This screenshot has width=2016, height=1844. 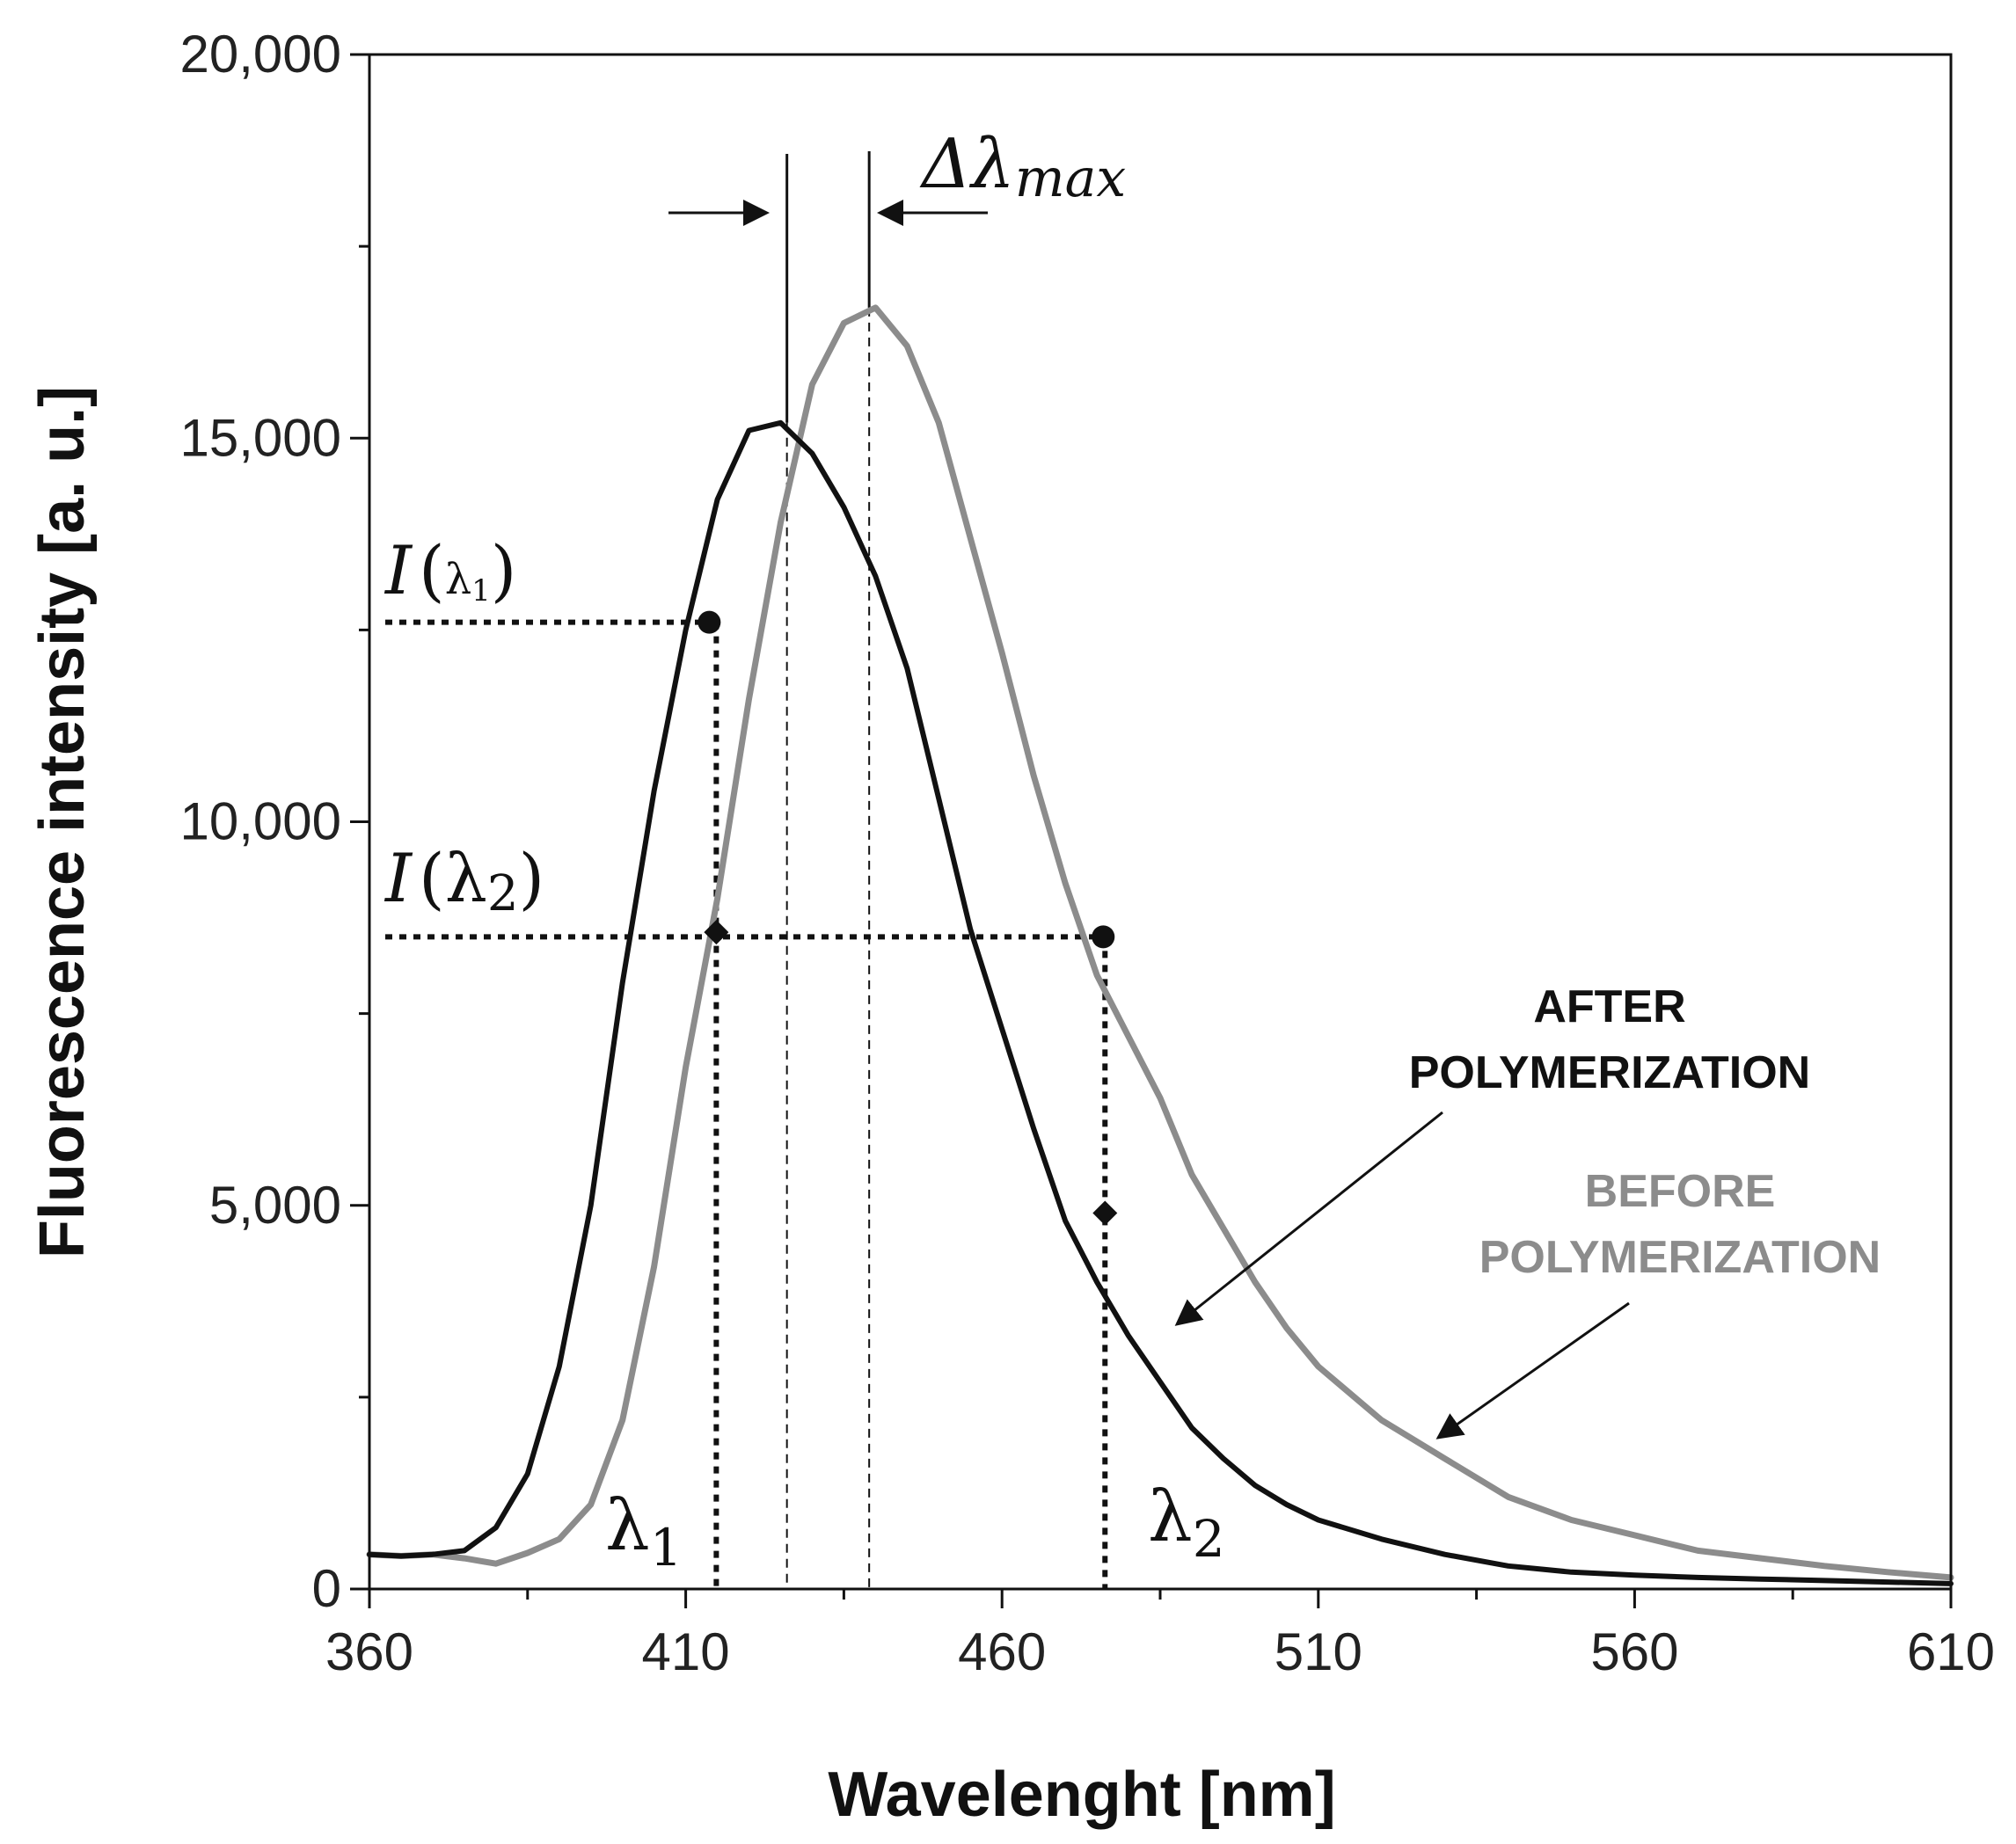 What do you see at coordinates (1308, 1218) in the screenshot?
I see `after-legend-arrow` at bounding box center [1308, 1218].